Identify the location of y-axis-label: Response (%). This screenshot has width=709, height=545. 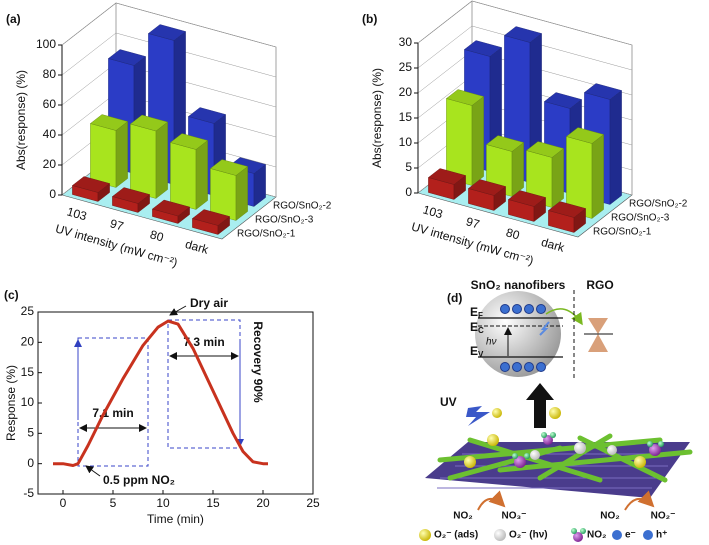
(11, 403).